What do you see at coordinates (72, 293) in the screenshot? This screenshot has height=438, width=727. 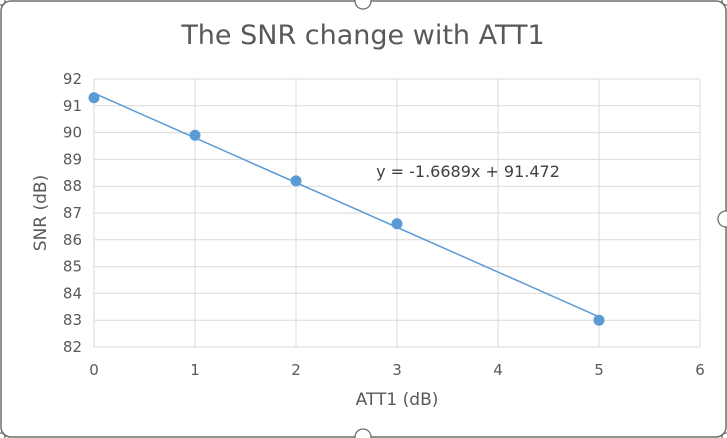 I see `y-tick-label: 84` at bounding box center [72, 293].